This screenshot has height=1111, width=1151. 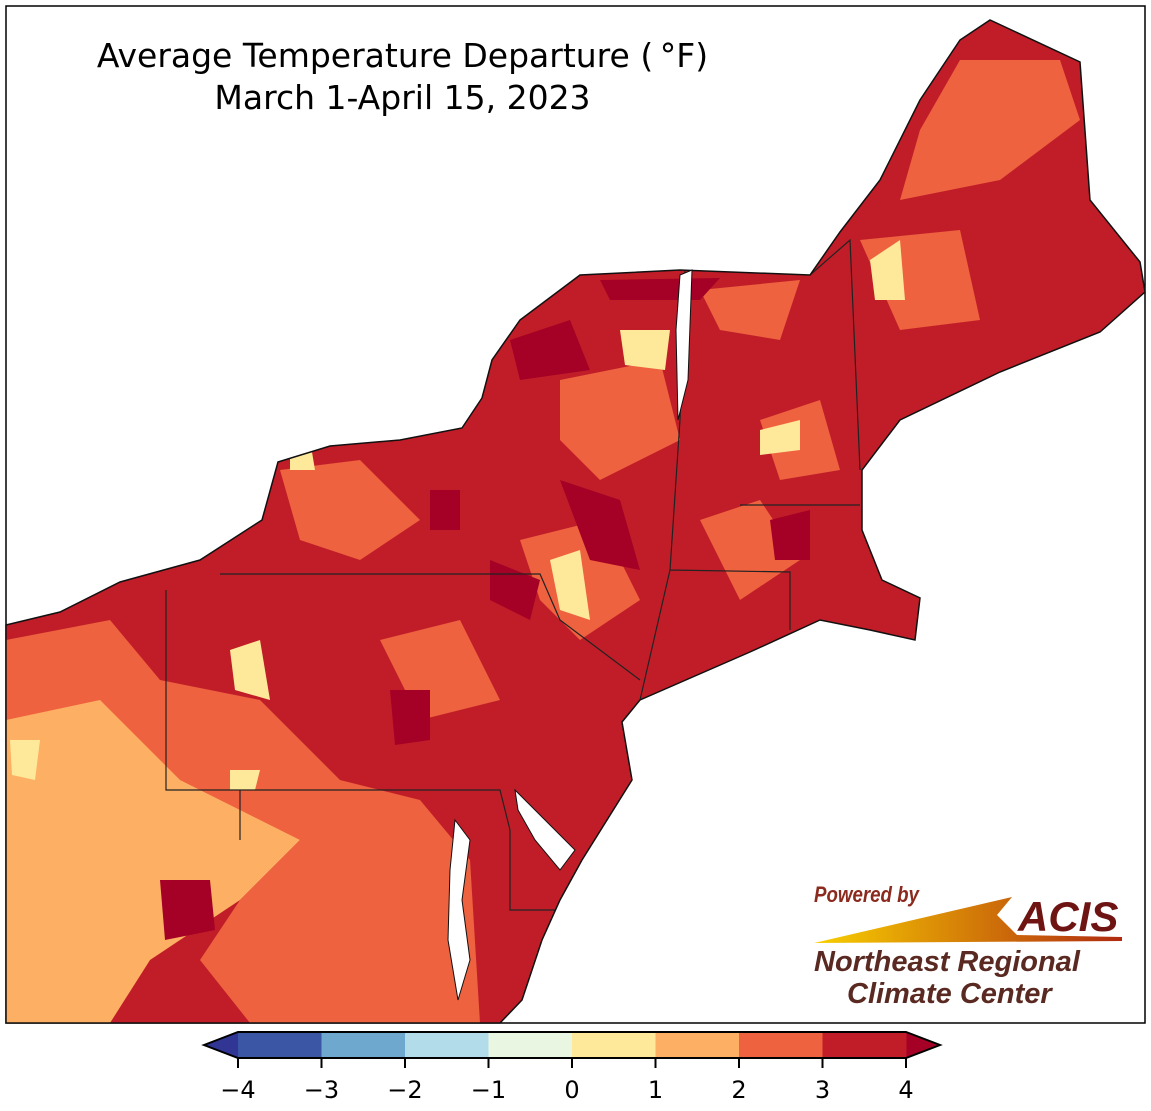 What do you see at coordinates (684, 345) in the screenshot?
I see `lake-champlain` at bounding box center [684, 345].